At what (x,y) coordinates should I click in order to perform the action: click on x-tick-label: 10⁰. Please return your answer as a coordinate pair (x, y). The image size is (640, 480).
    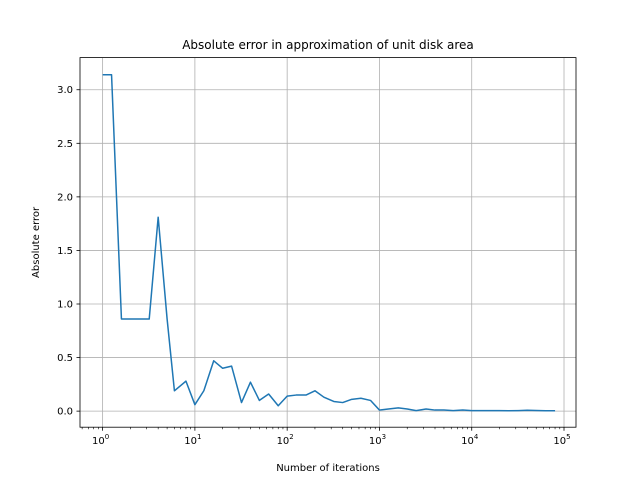
    Looking at the image, I should click on (100, 440).